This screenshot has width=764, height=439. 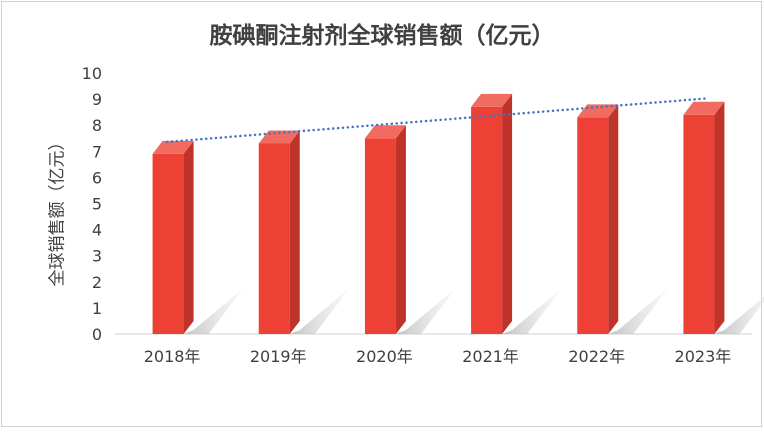 I want to click on x-tick-label: 2021年, so click(x=490, y=356).